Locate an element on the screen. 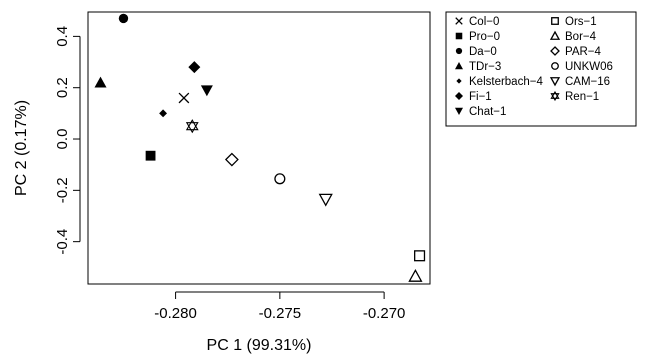 This screenshot has height=357, width=645. y-tick-label: -0.2 is located at coordinates (62, 190).